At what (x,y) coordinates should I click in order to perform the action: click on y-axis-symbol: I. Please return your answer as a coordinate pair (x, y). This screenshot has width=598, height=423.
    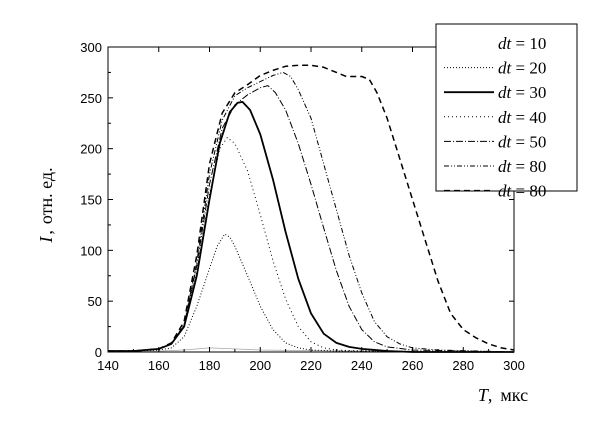
    Looking at the image, I should click on (46, 240).